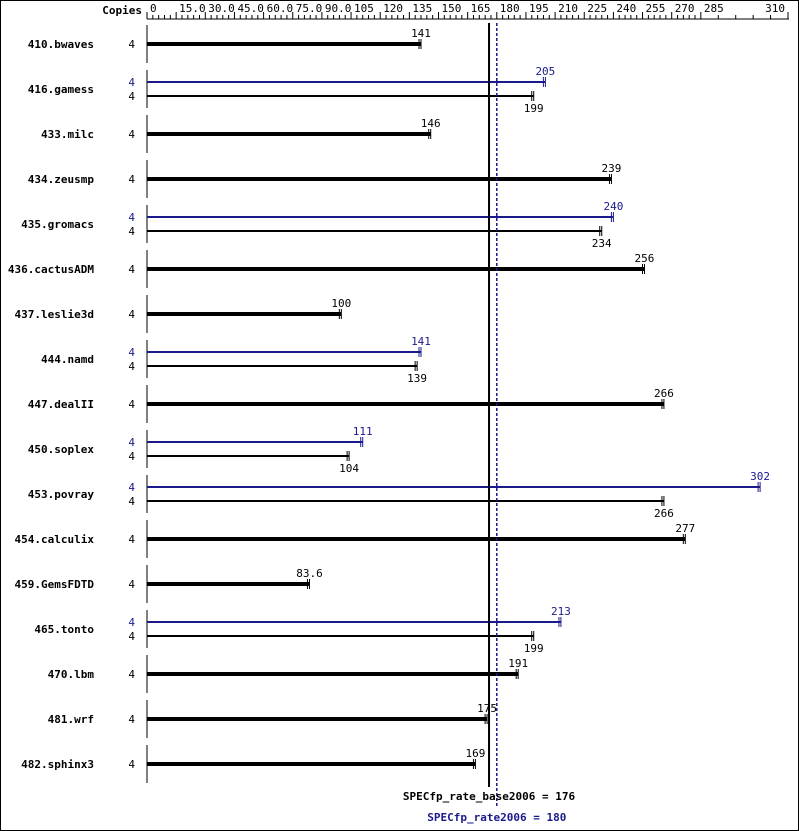  What do you see at coordinates (363, 431) in the screenshot?
I see `peak-value-label: 111` at bounding box center [363, 431].